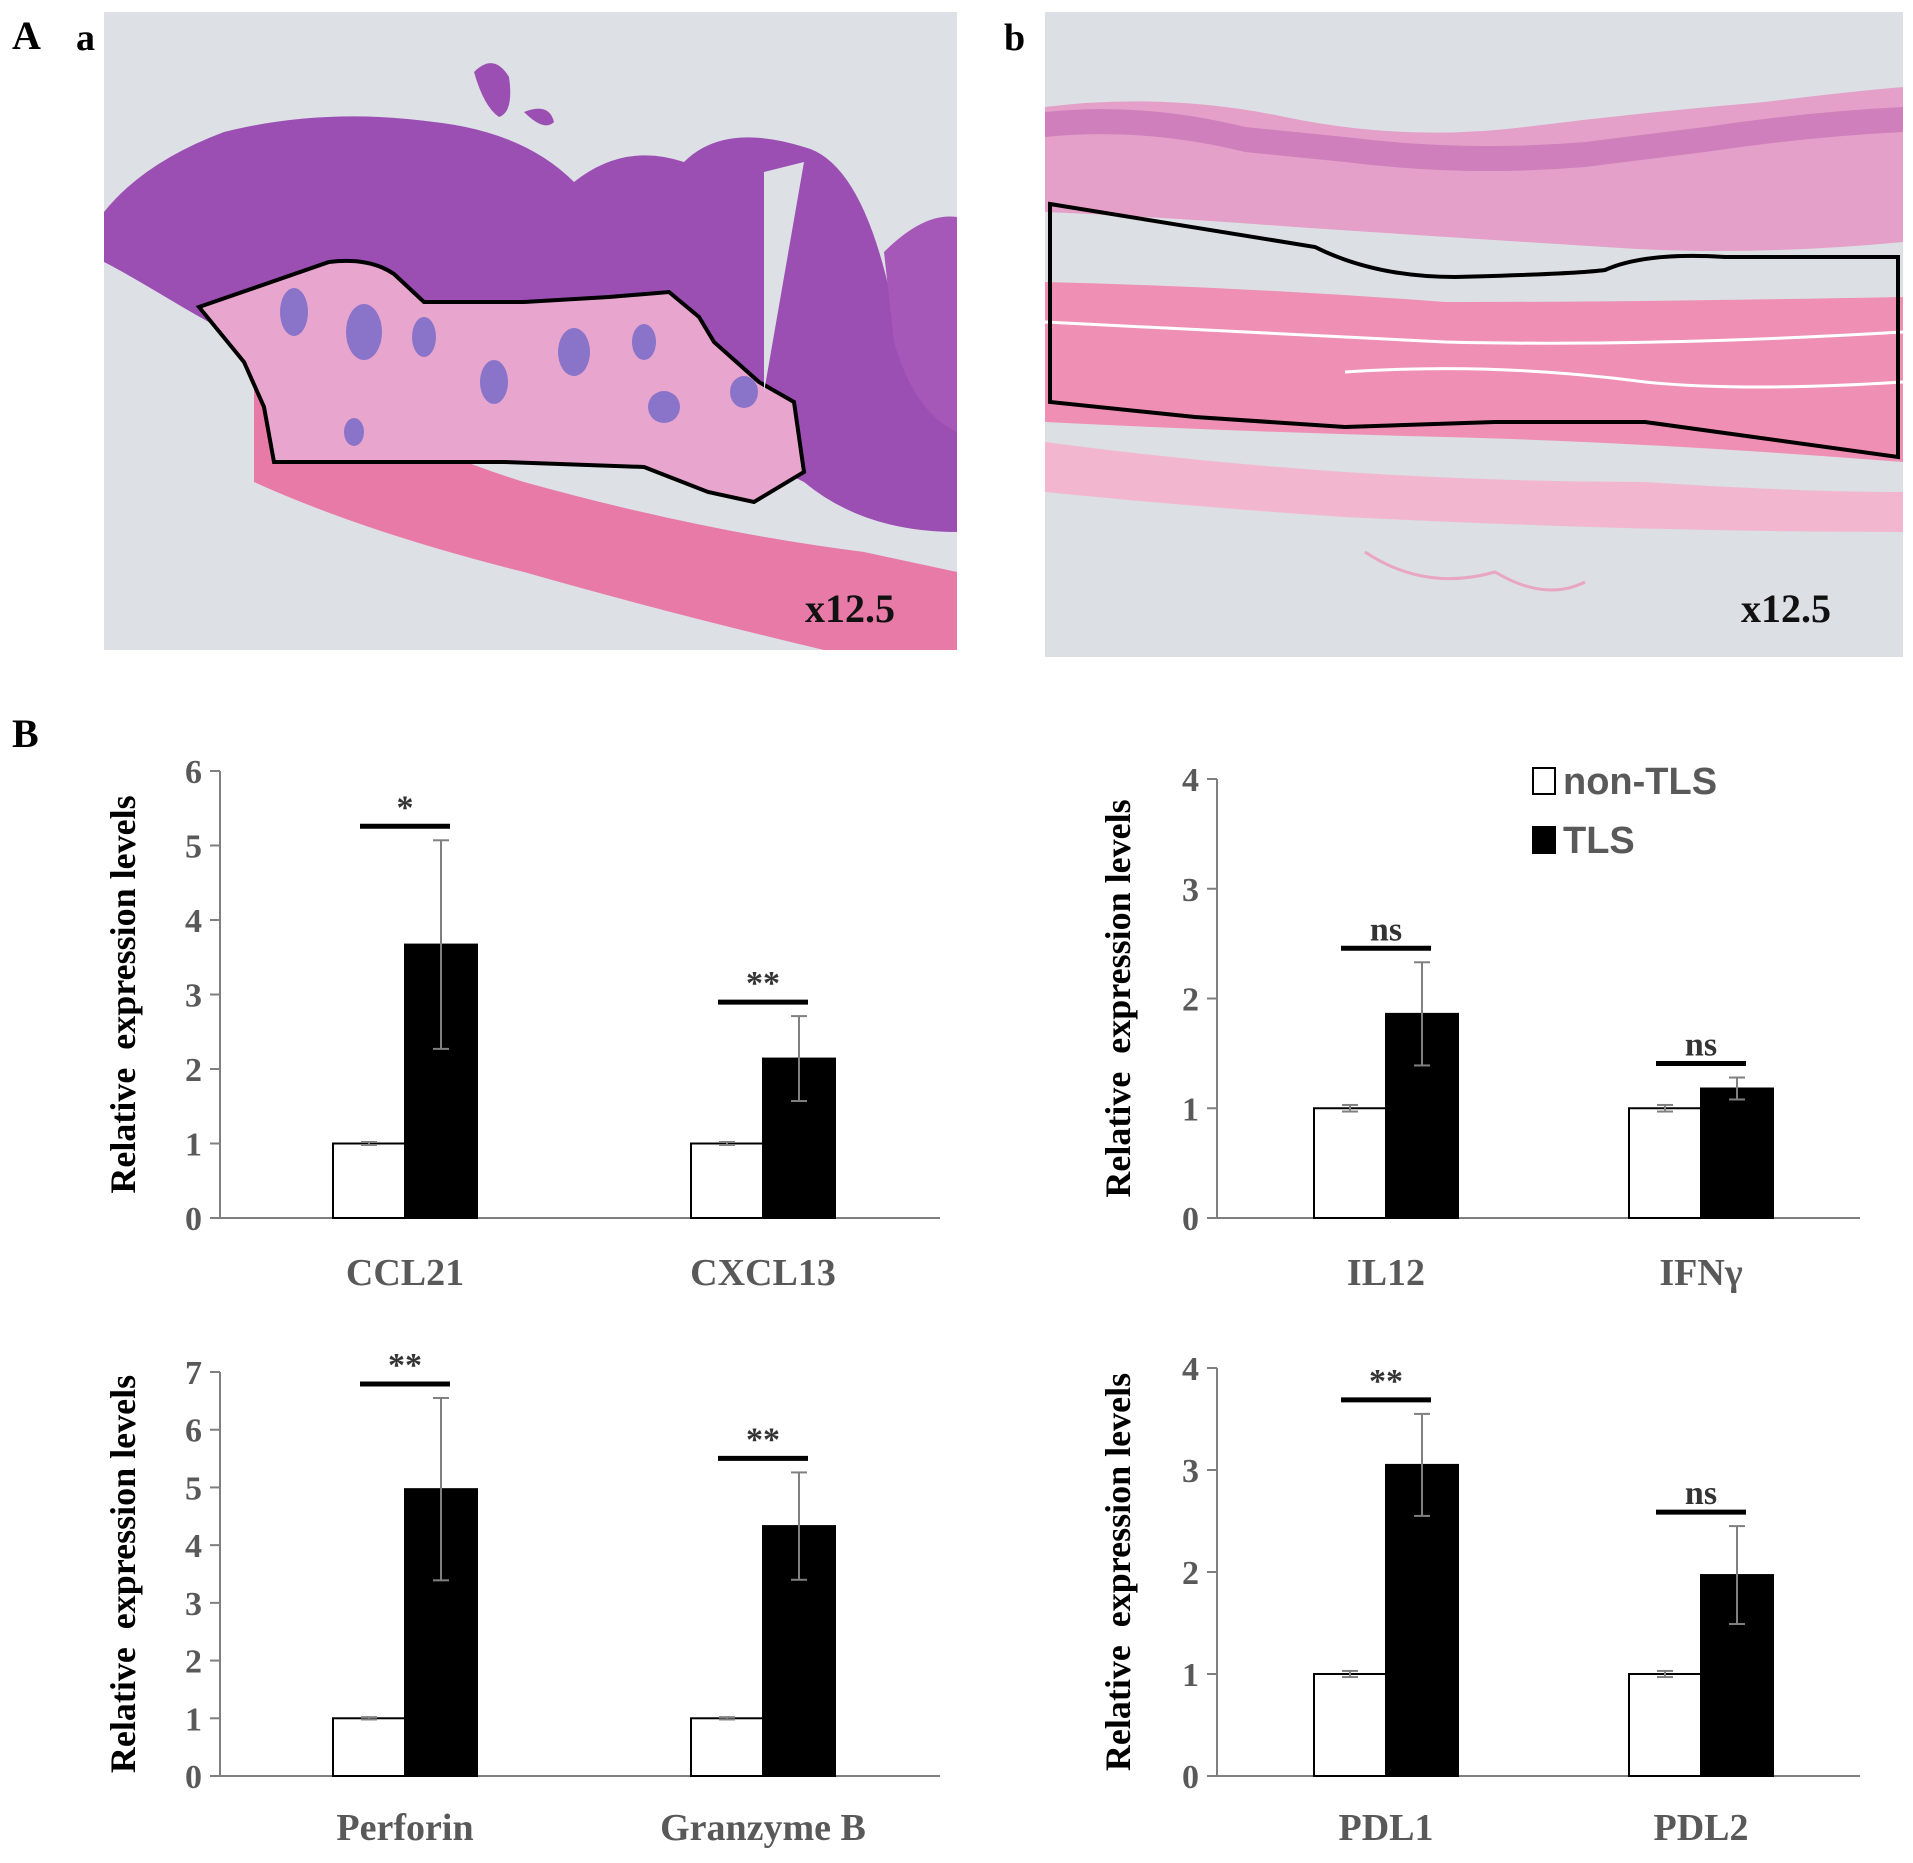  I want to click on chart-4-y-tick-label: 0, so click(1190, 1777).